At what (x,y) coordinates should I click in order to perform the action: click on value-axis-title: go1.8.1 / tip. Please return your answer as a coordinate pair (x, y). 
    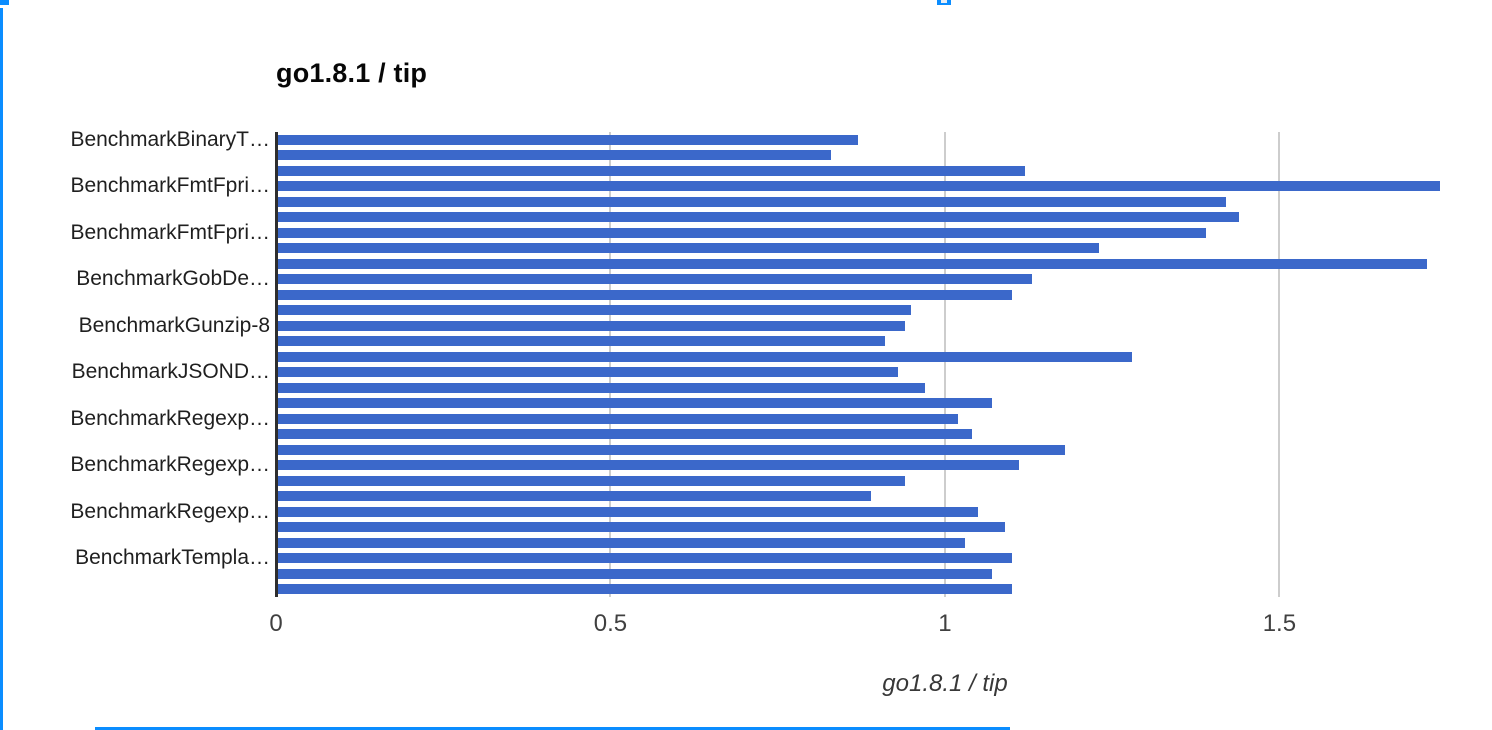
    Looking at the image, I should click on (945, 683).